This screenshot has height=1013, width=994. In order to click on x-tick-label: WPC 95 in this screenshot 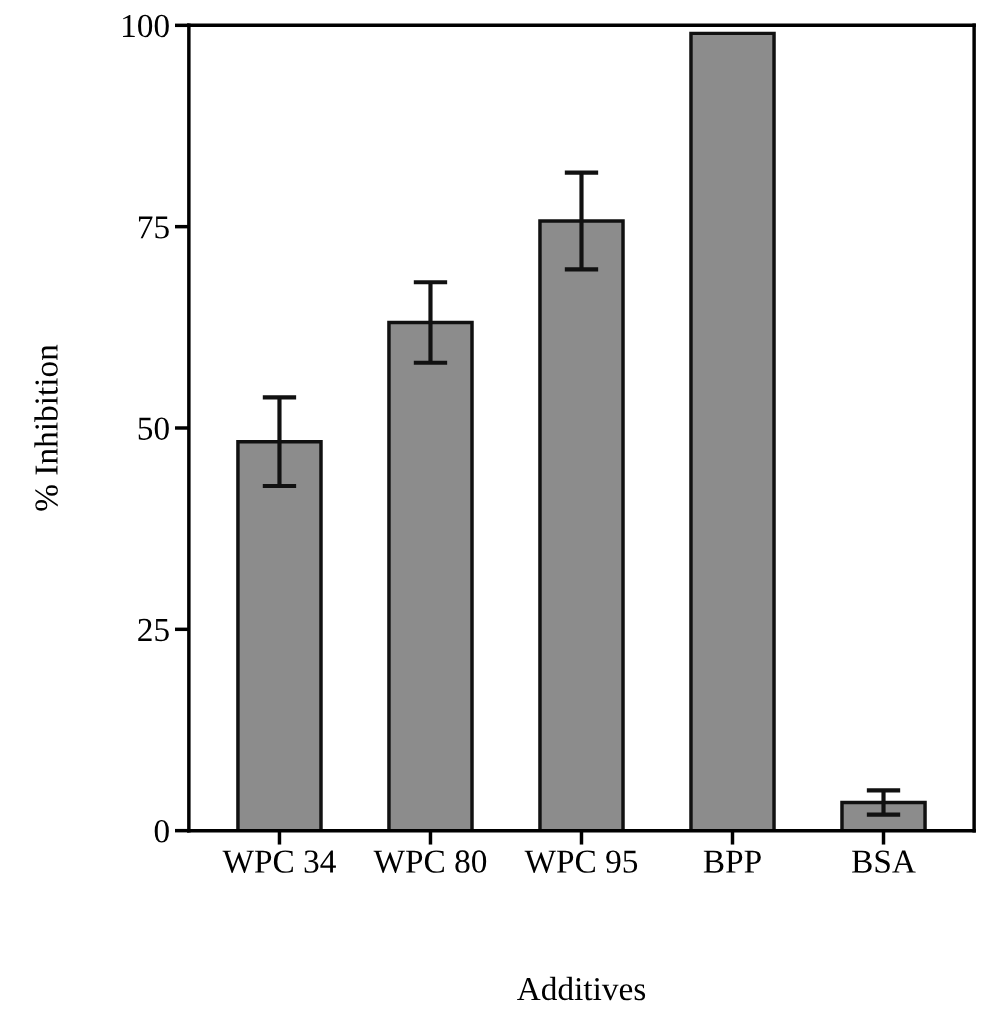, I will do `click(581, 862)`.